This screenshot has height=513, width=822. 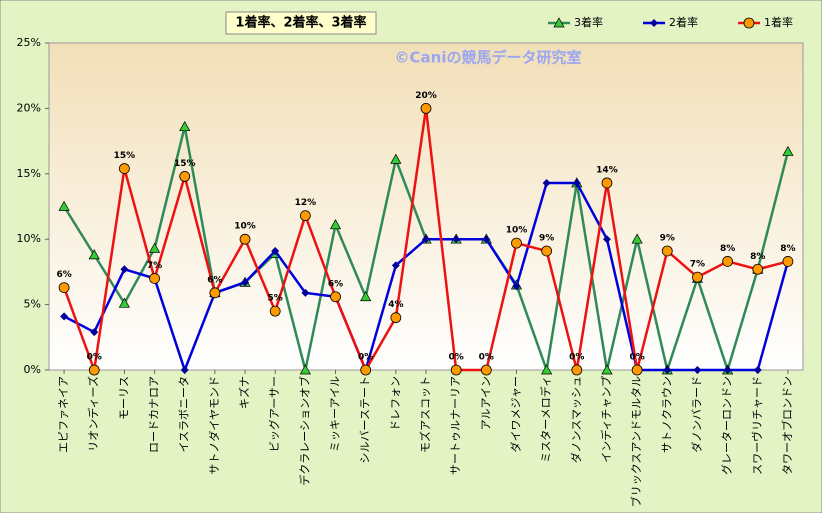 What do you see at coordinates (727, 425) in the screenshot?
I see `x-tick-label: グレーターロンドン` at bounding box center [727, 425].